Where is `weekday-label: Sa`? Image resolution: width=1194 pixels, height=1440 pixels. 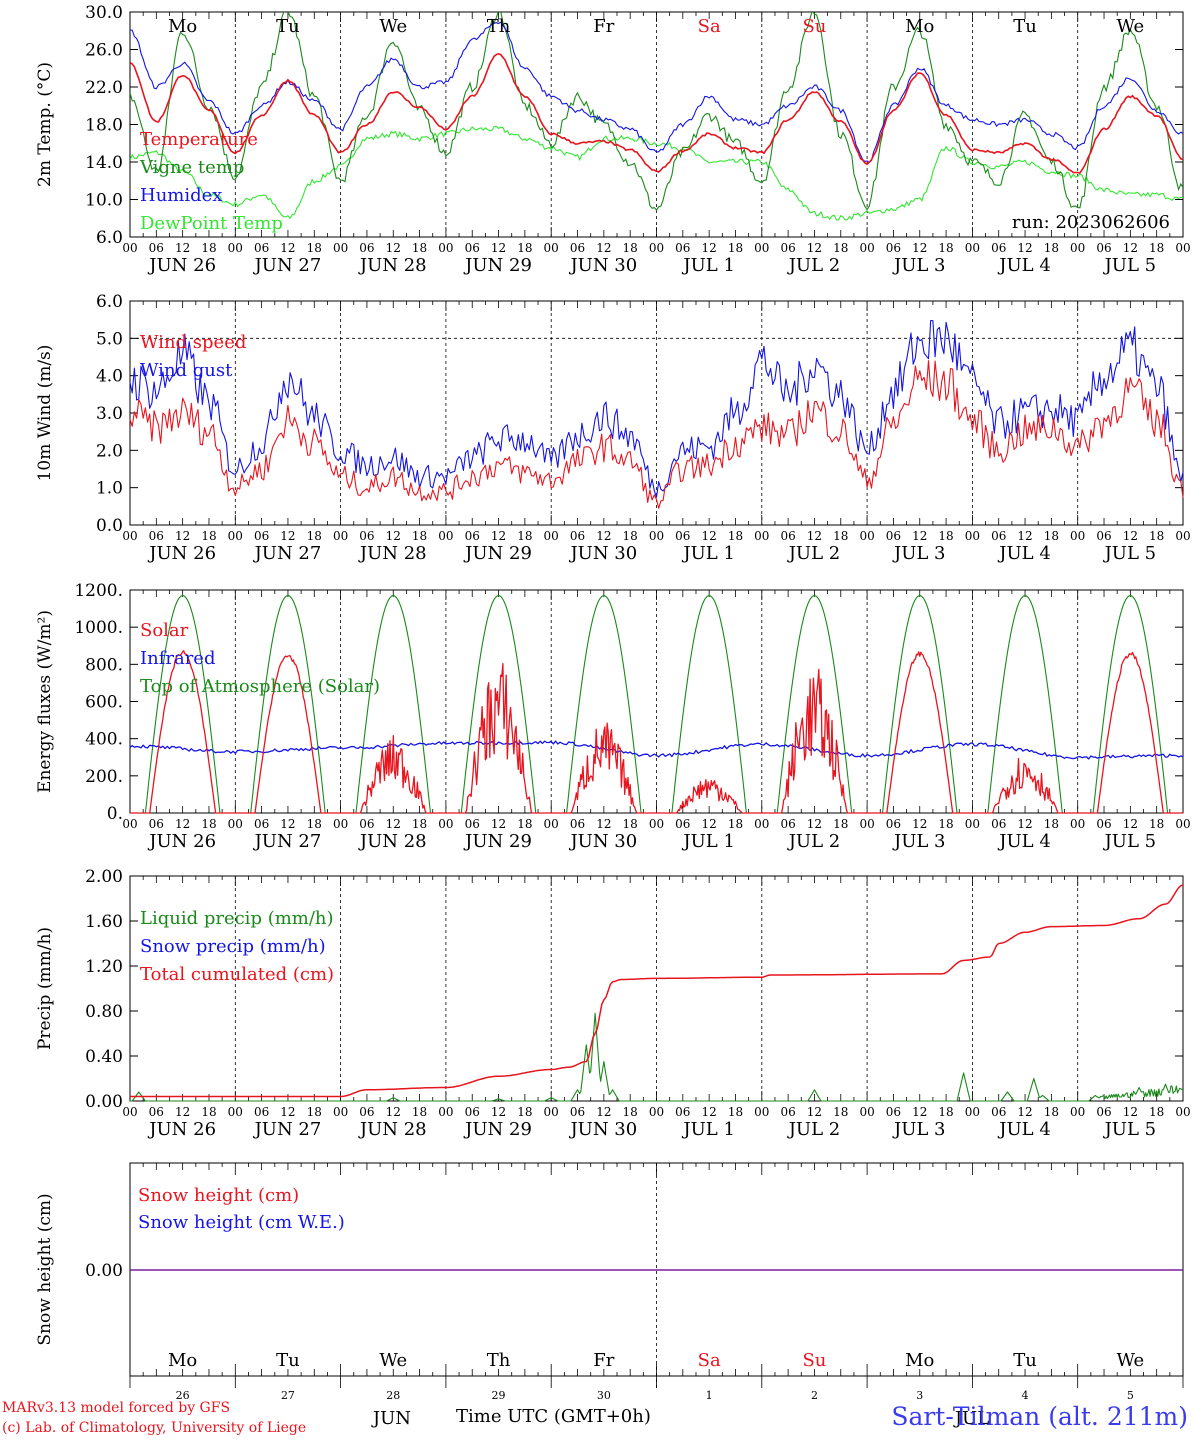
weekday-label: Sa is located at coordinates (709, 26).